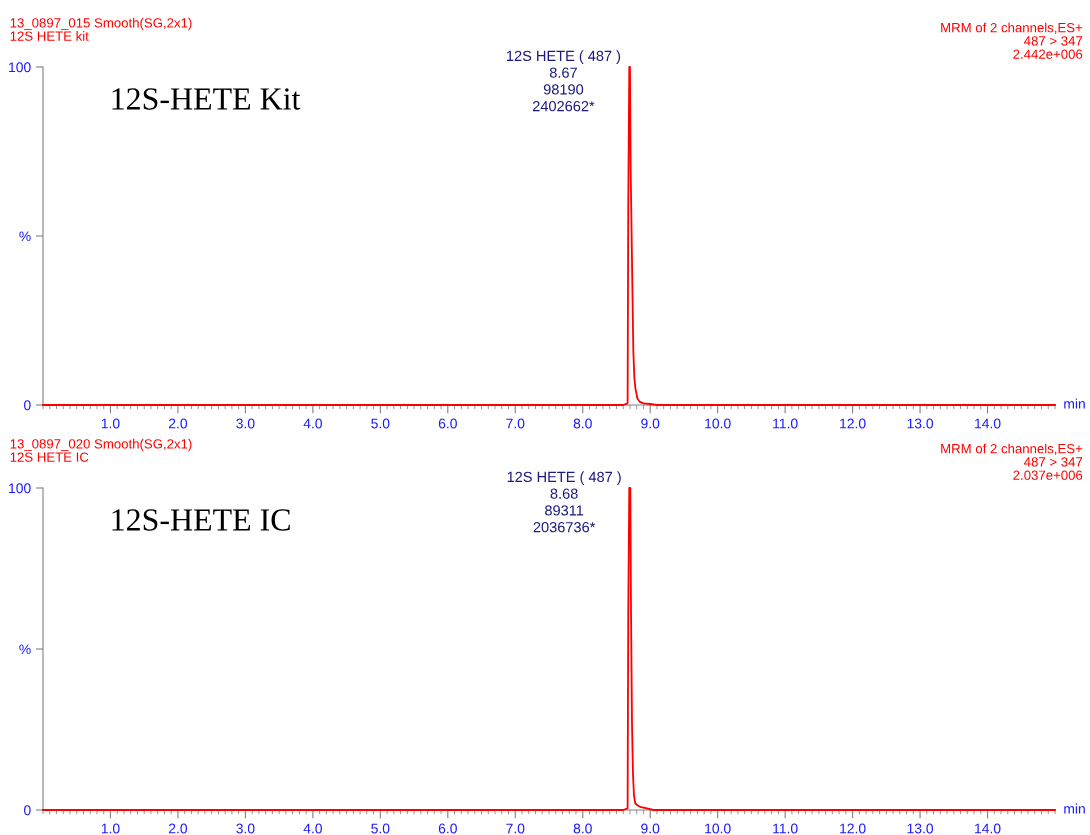 This screenshot has width=1090, height=835. I want to click on text: 12S-HETE Kit, so click(206, 99).